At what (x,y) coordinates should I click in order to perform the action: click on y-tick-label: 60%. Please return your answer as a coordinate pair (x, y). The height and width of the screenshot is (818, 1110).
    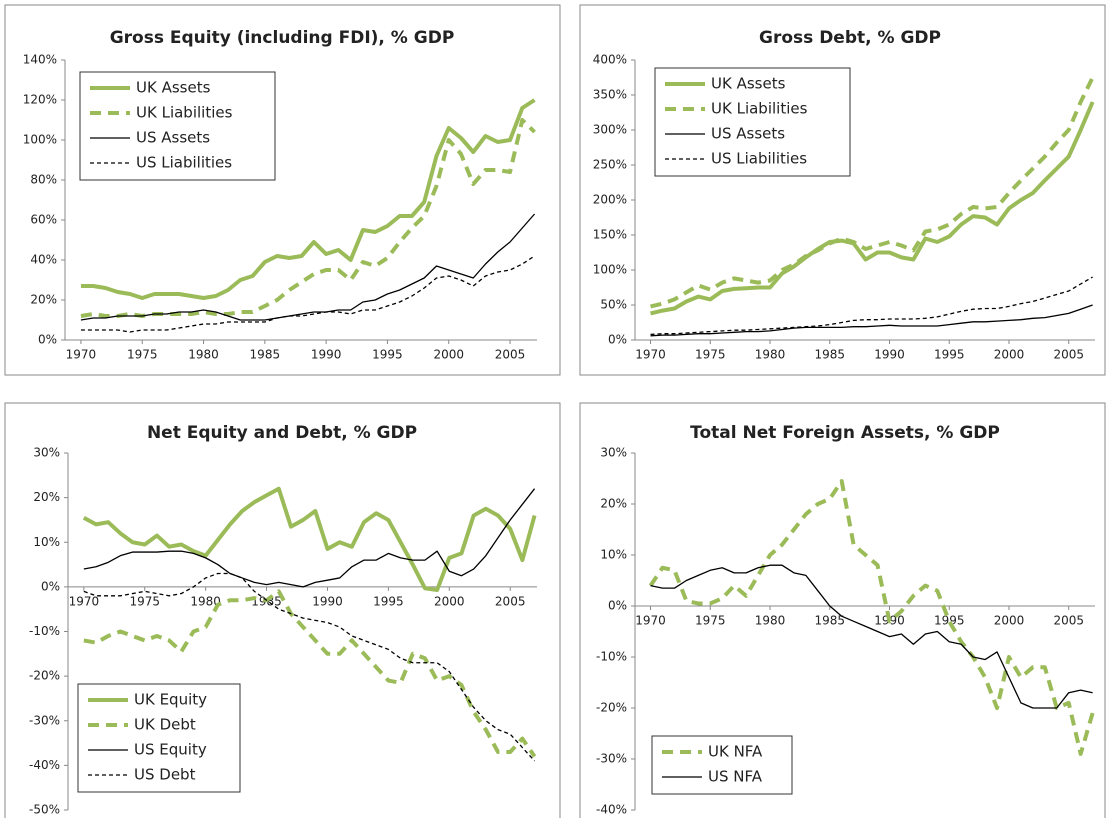
    Looking at the image, I should click on (43, 220).